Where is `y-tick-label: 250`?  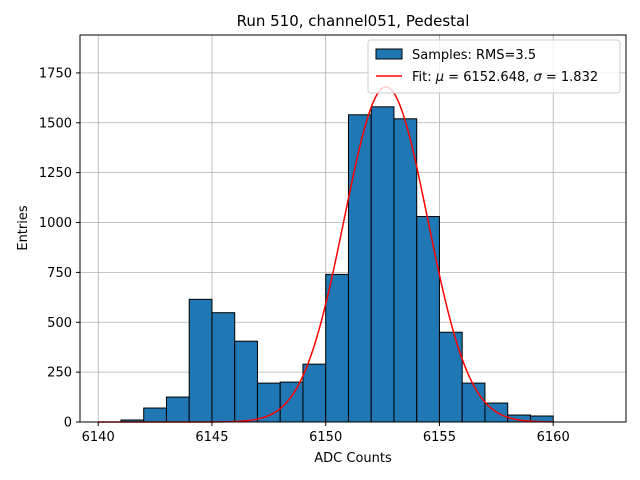 y-tick-label: 250 is located at coordinates (59, 373).